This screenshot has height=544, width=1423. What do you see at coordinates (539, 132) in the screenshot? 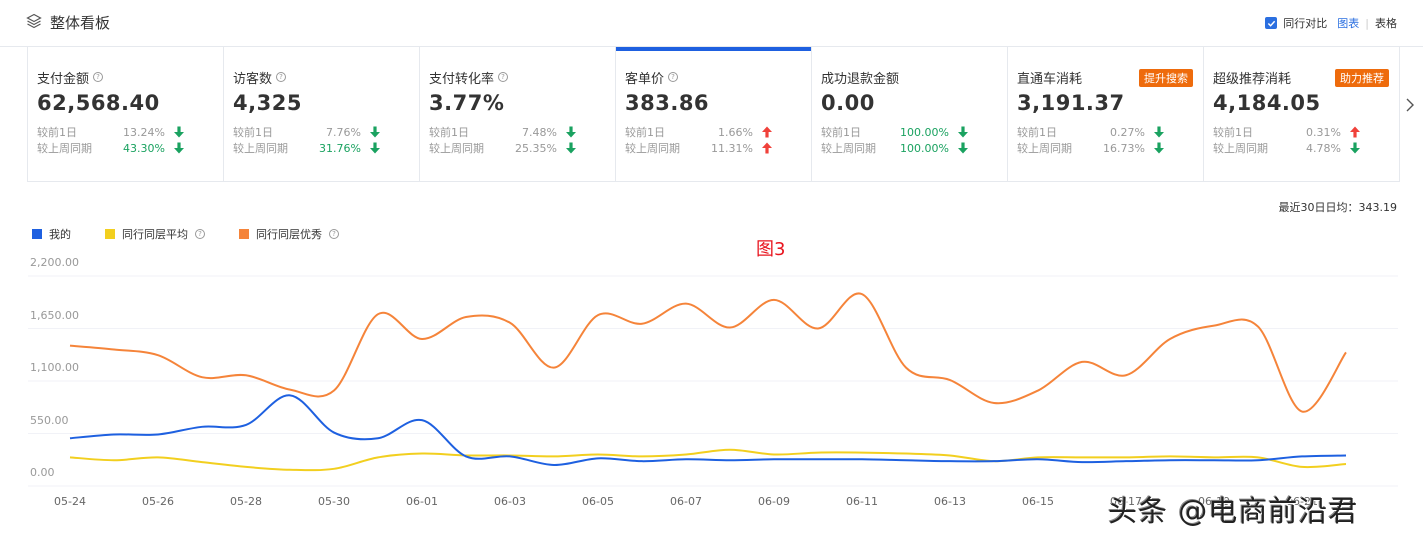
I see `compare-percent: 7.48%` at bounding box center [539, 132].